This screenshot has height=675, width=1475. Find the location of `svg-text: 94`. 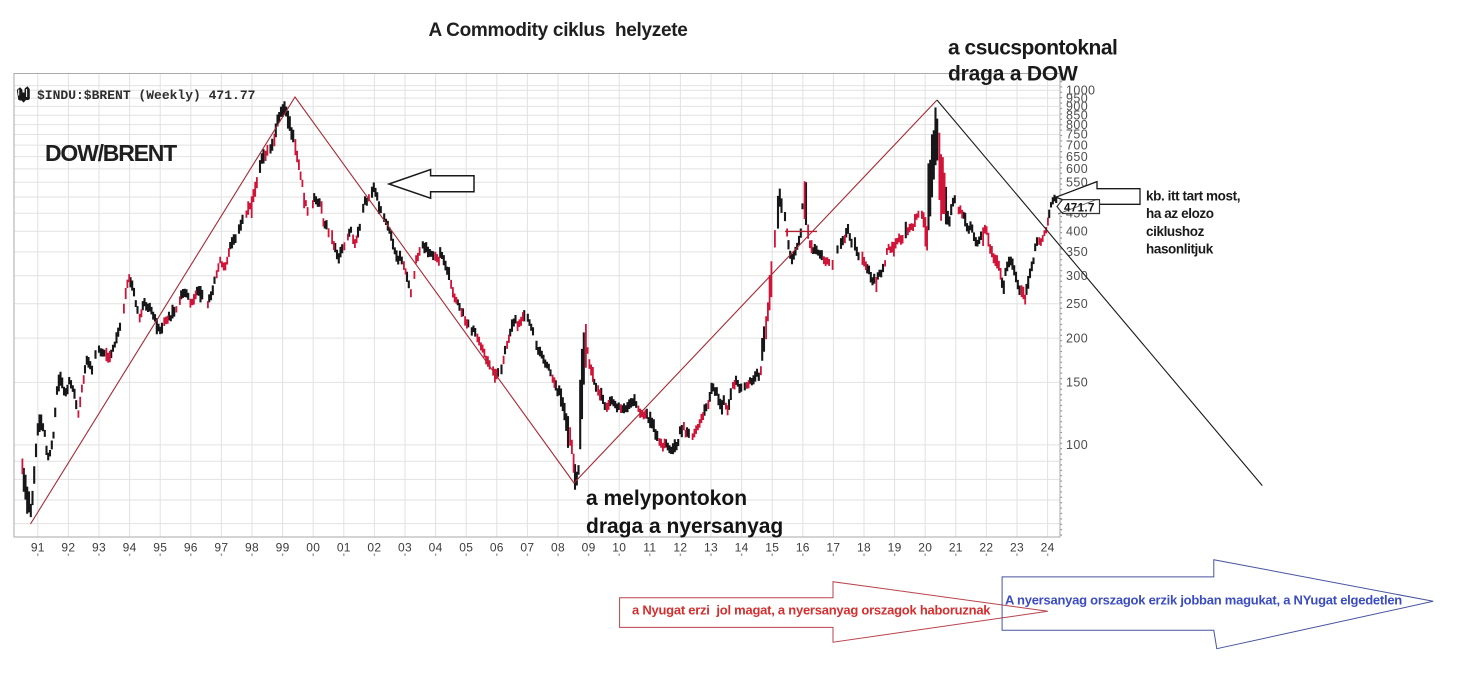

svg-text: 94 is located at coordinates (130, 548).